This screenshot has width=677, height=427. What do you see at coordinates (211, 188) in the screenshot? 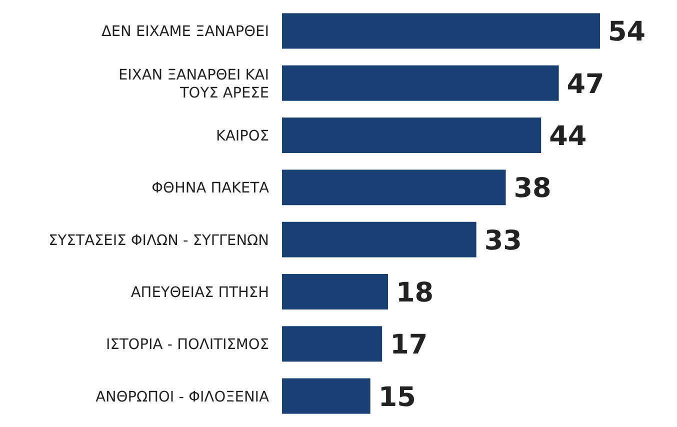
I see `y-tick-label: ΦΘΗΝΑ ΠΑΚΕΤΑ` at bounding box center [211, 188].